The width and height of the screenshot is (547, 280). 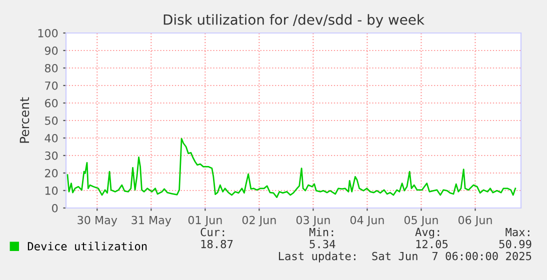 I want to click on chart-title: Disk utilization for /dev/sdd - by week, so click(x=294, y=21).